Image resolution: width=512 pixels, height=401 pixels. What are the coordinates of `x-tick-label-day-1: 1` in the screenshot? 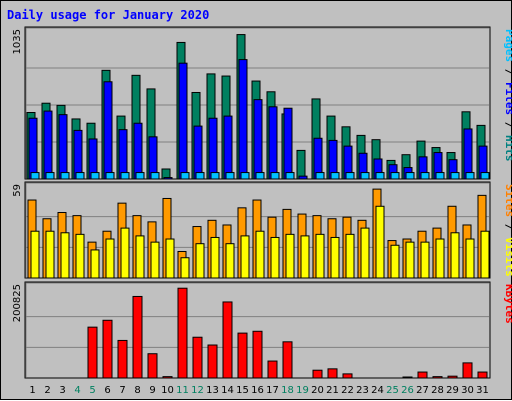 It's located at (32, 390).